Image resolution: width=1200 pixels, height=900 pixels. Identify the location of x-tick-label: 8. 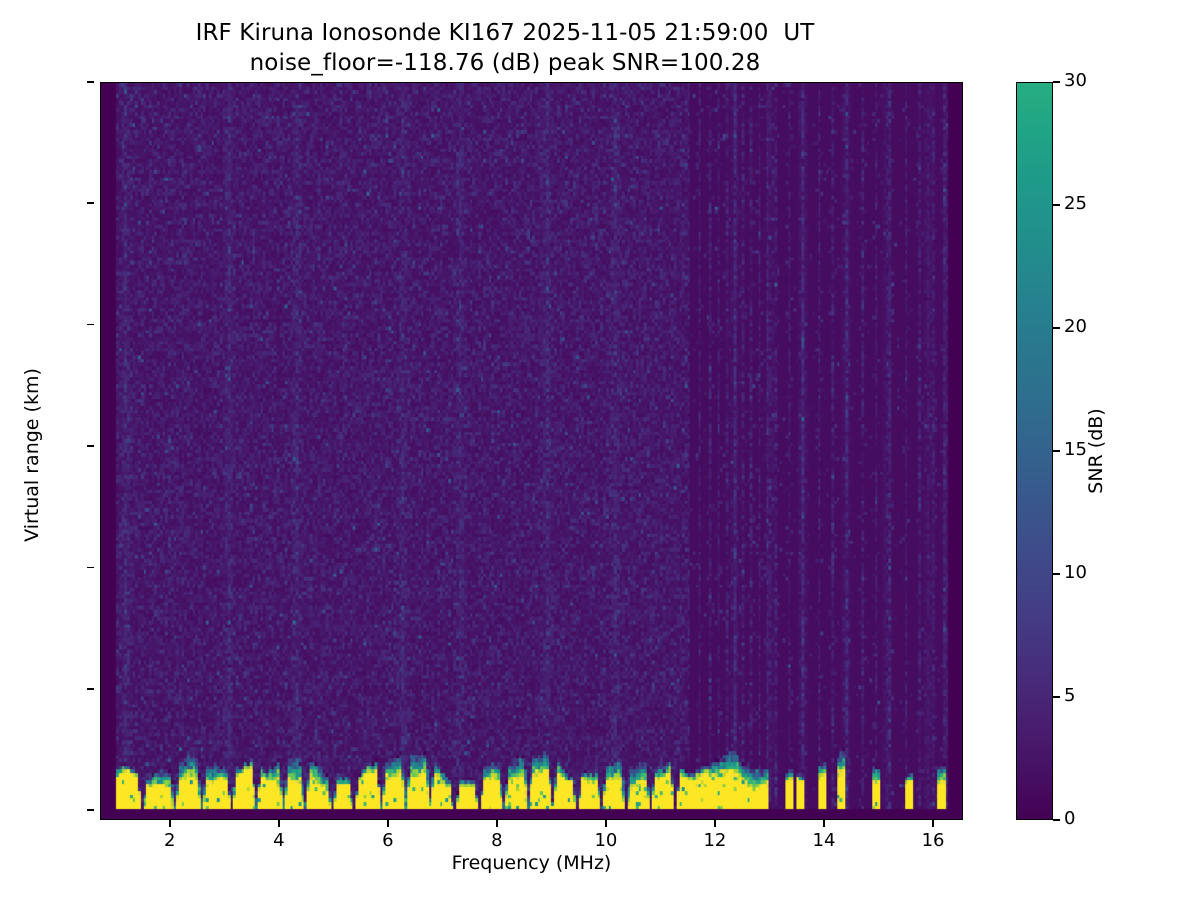
(497, 840).